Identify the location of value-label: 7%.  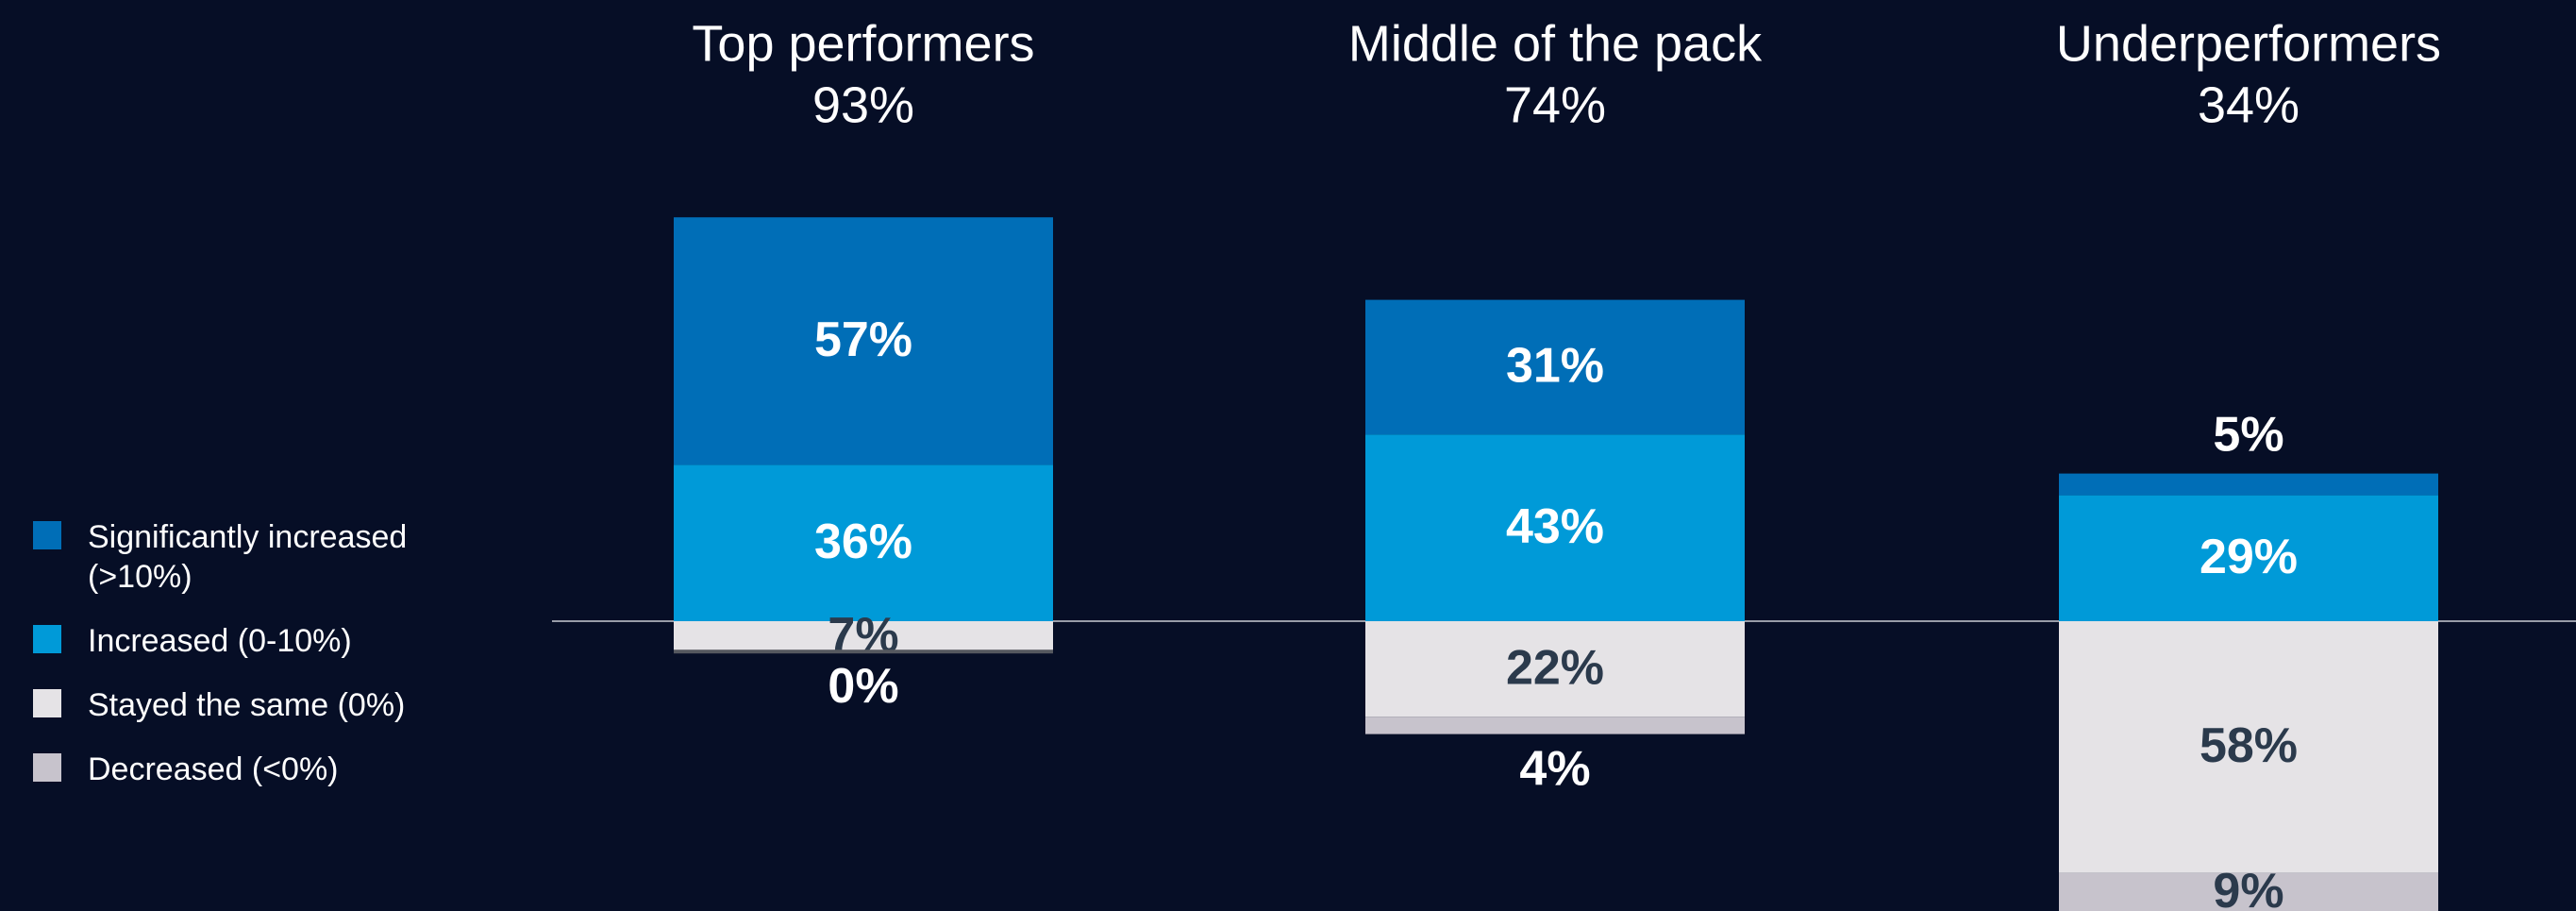
(863, 635).